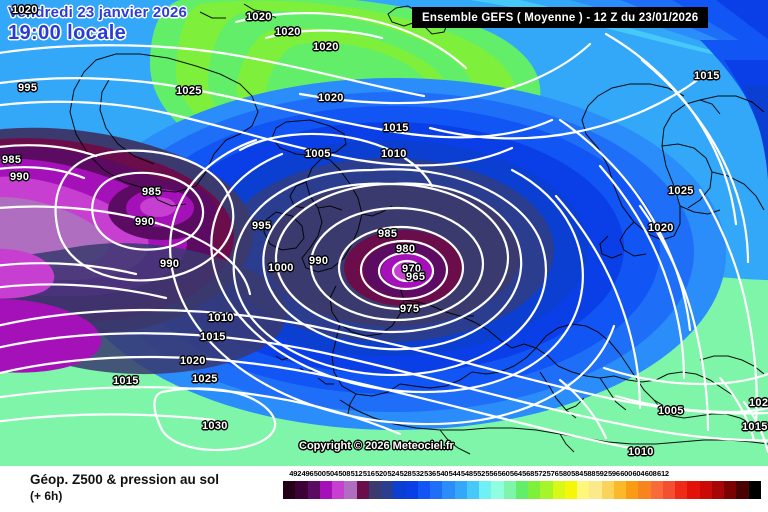 This screenshot has height=512, width=768. I want to click on legend-title: Géop. Z500 & pression au sol (+ 6h), so click(124, 488).